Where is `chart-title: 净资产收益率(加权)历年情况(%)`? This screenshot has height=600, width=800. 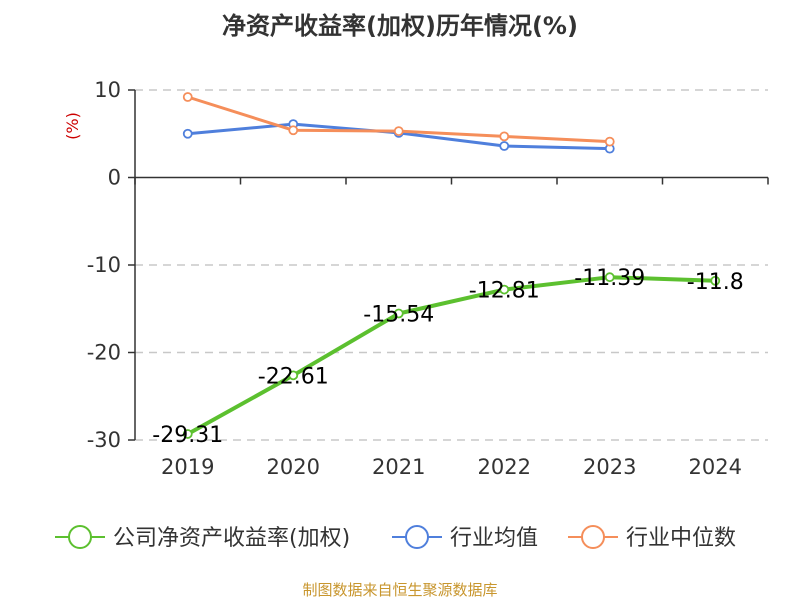
chart-title: 净资产收益率(加权)历年情况(%) is located at coordinates (400, 26).